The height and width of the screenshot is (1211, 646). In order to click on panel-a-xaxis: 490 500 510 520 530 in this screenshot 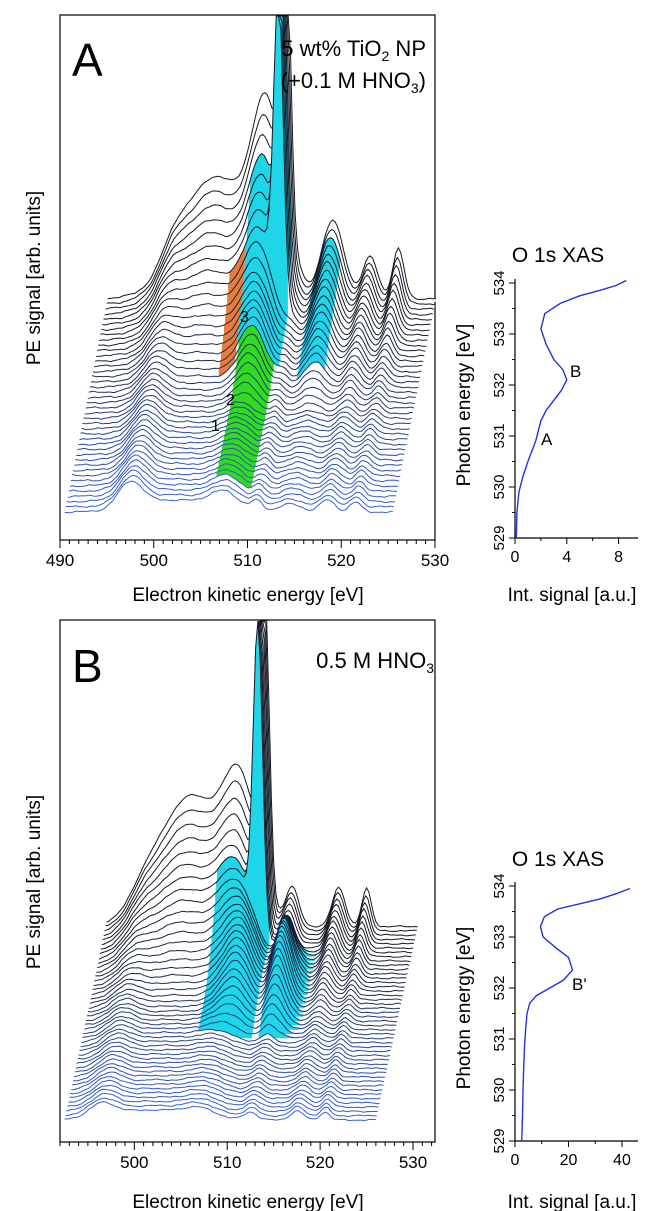, I will do `click(247, 555)`.